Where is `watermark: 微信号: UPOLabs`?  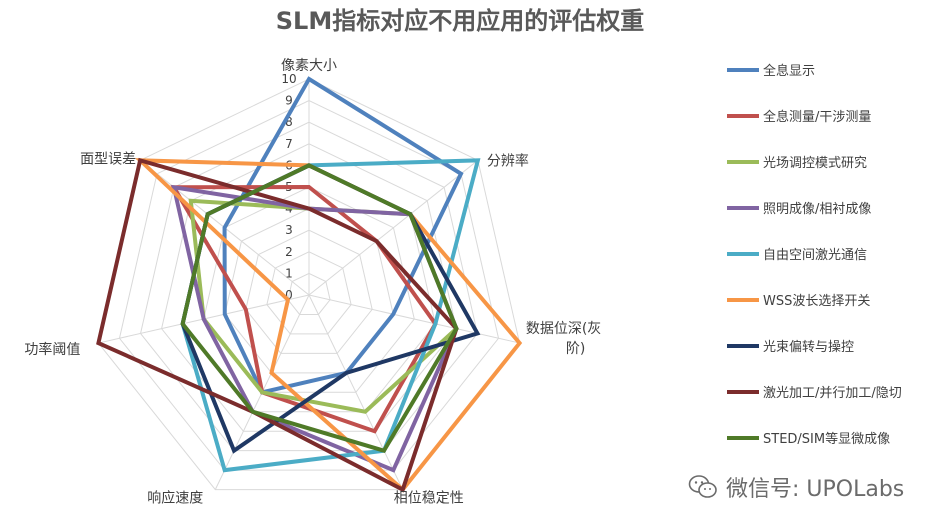
watermark: 微信号: UPOLabs is located at coordinates (796, 487).